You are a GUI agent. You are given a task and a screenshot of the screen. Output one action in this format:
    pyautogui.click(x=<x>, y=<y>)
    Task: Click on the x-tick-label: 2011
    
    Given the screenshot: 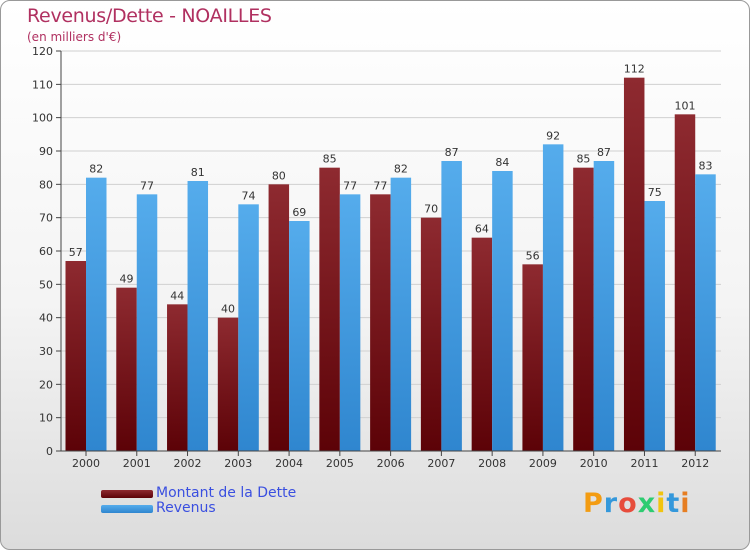 What is the action you would take?
    pyautogui.click(x=644, y=463)
    